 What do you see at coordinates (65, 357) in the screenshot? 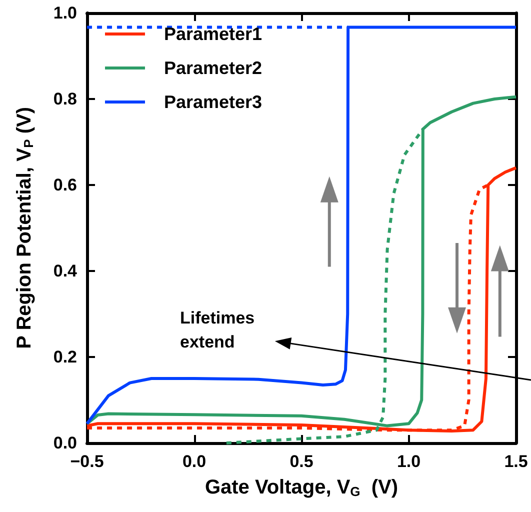
I see `y-tick-label: 0.2` at bounding box center [65, 357].